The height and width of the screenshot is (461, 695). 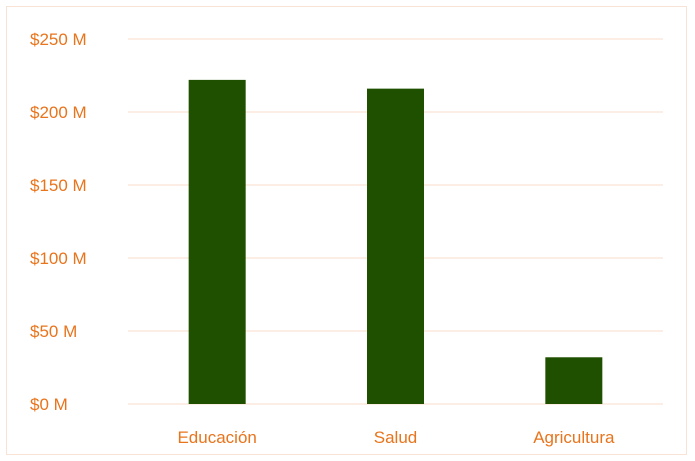 I want to click on x-tick-label: Salud, so click(x=395, y=437).